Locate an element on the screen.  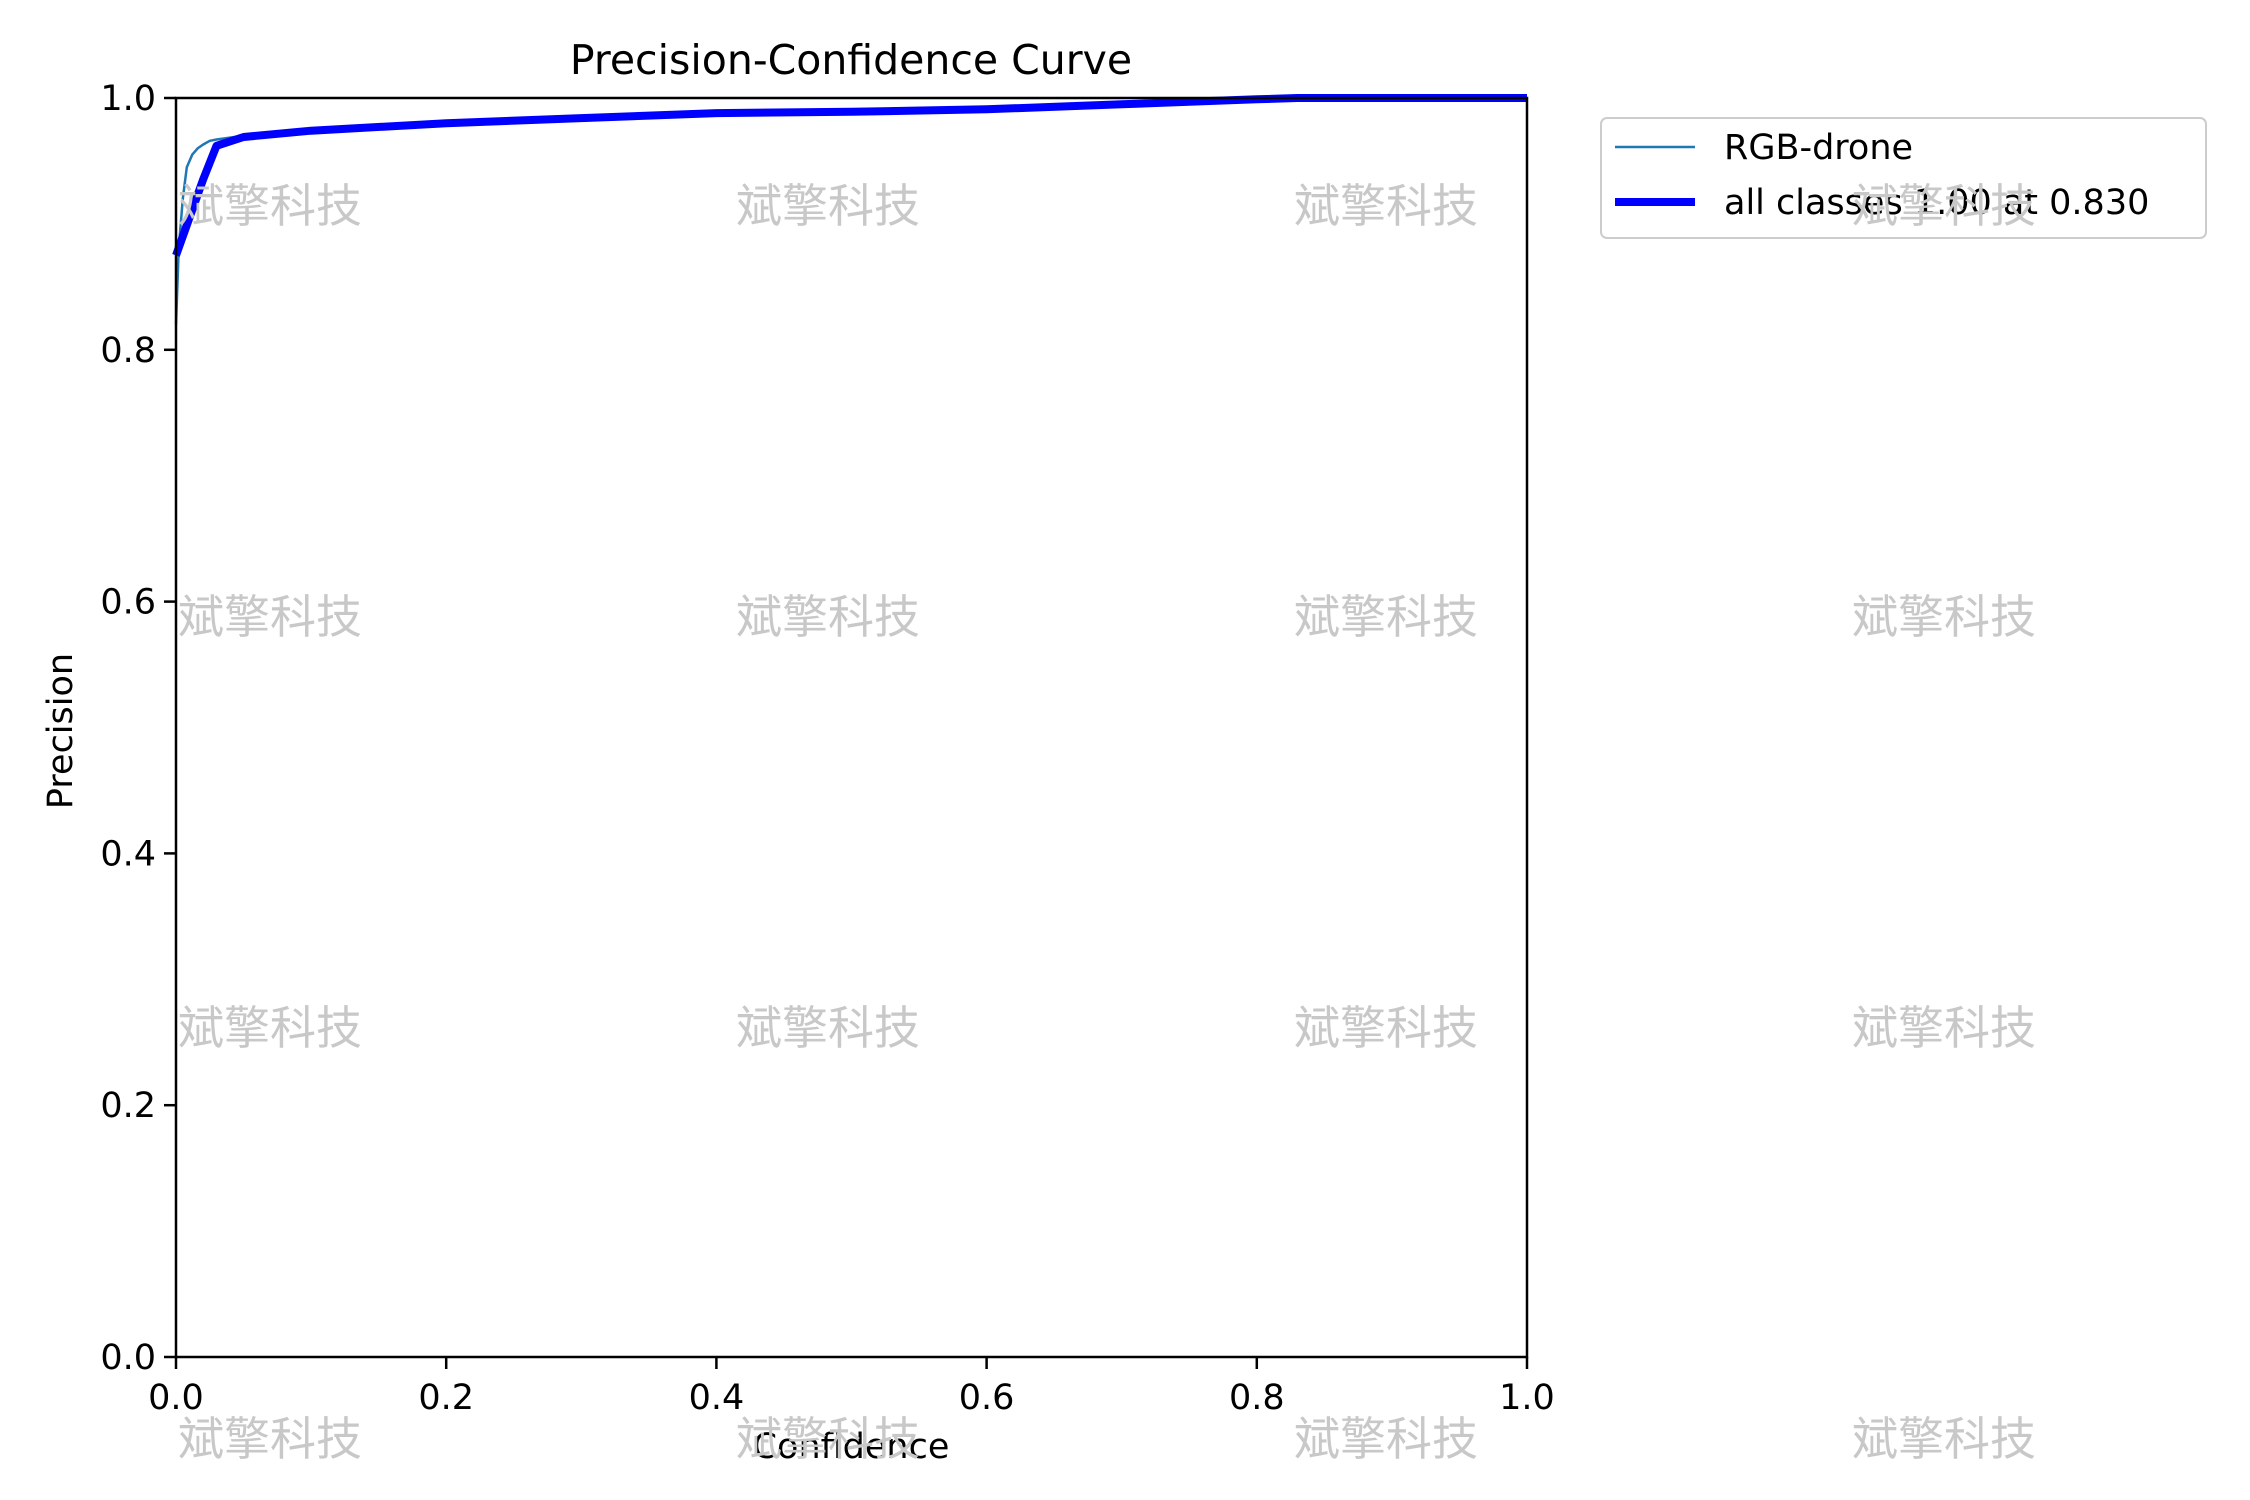
x-tick-label: 1.0 is located at coordinates (1527, 1398).